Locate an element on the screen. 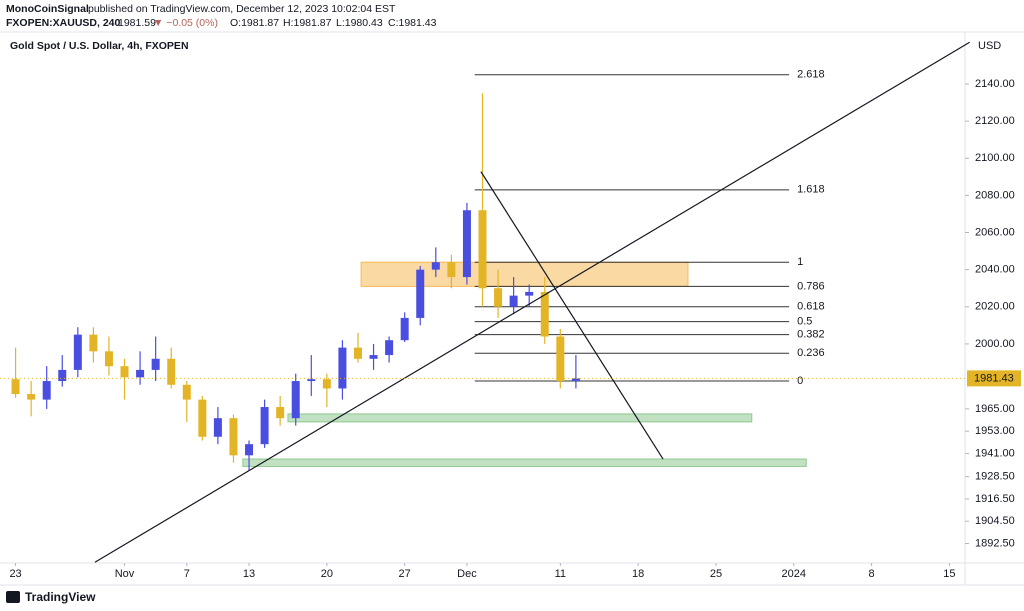  fib-label: 2.618 is located at coordinates (811, 75).